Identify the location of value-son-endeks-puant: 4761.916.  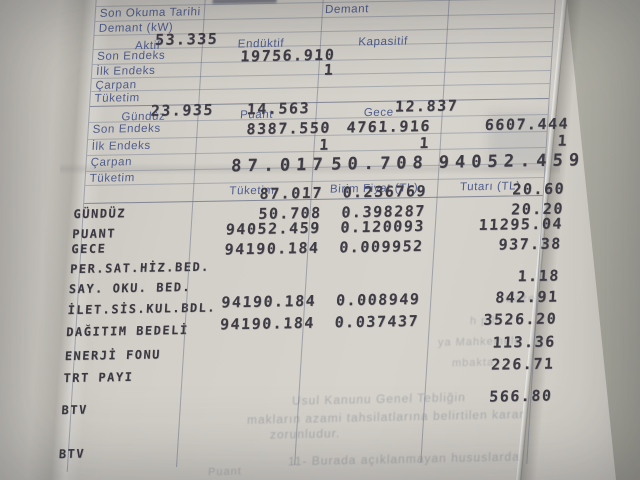
(389, 126).